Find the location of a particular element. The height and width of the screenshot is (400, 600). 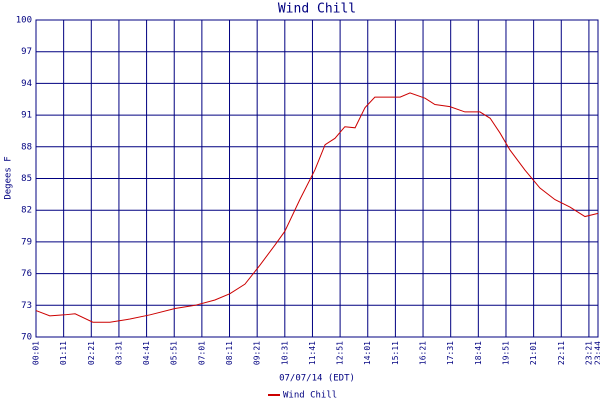

x-tick-label: 18:41 is located at coordinates (478, 353).